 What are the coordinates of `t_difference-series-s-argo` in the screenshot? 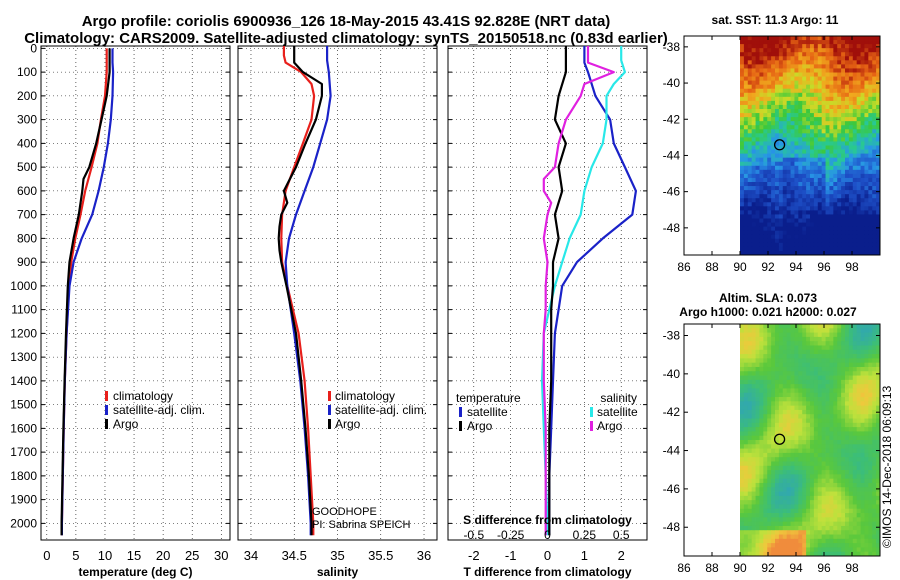 It's located at (578, 291).